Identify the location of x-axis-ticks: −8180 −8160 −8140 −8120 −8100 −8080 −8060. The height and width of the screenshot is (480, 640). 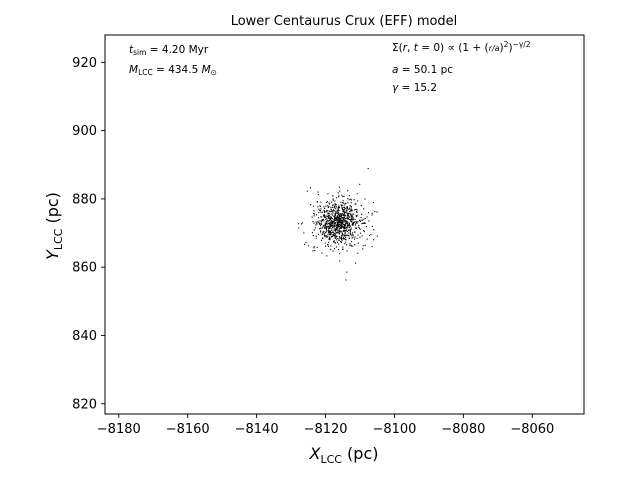
(325, 425).